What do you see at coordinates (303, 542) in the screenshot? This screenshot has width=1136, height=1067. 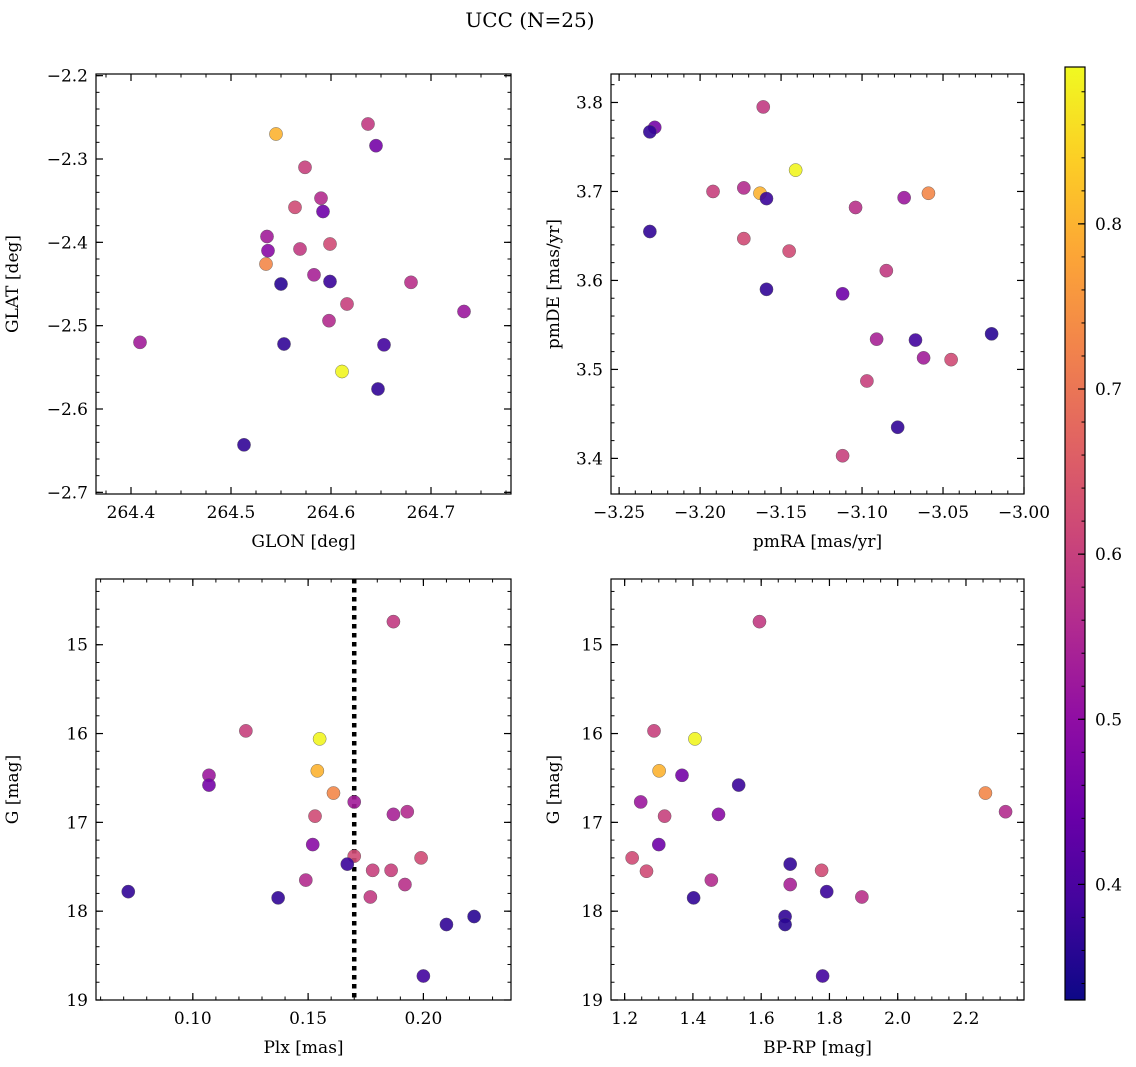 I see `x-axis-label: GLON [deg]` at bounding box center [303, 542].